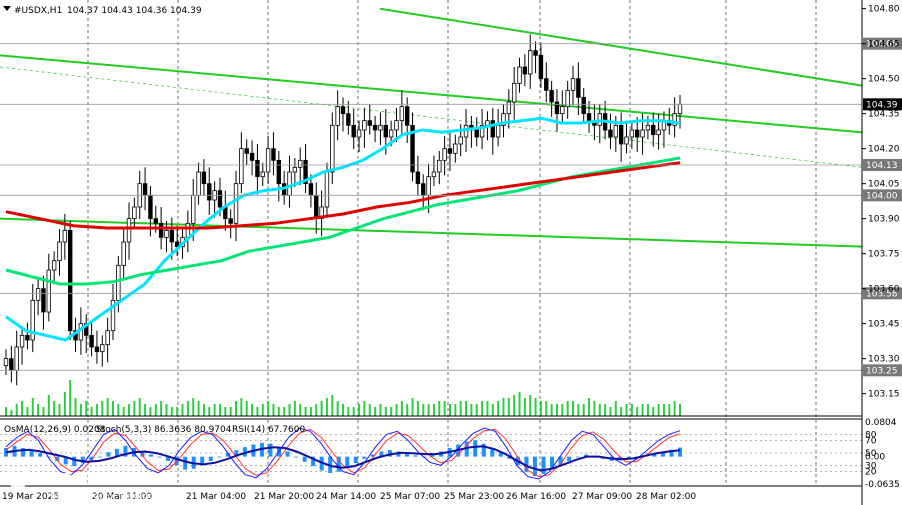  What do you see at coordinates (343, 195) in the screenshot?
I see `ma-line` at bounding box center [343, 195].